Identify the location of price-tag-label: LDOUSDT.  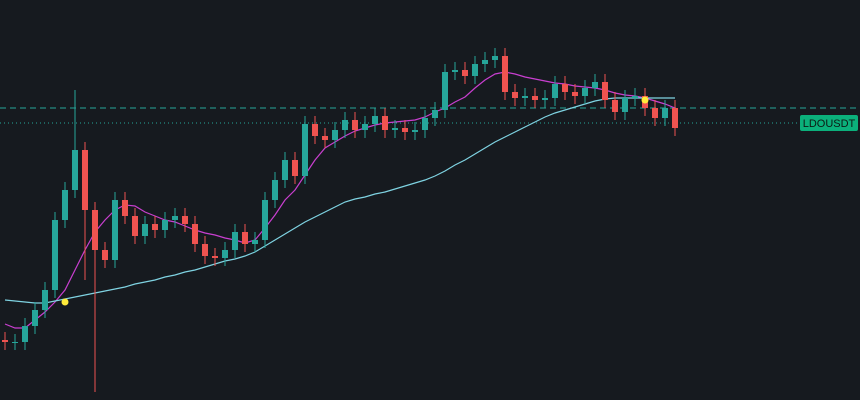
(829, 124).